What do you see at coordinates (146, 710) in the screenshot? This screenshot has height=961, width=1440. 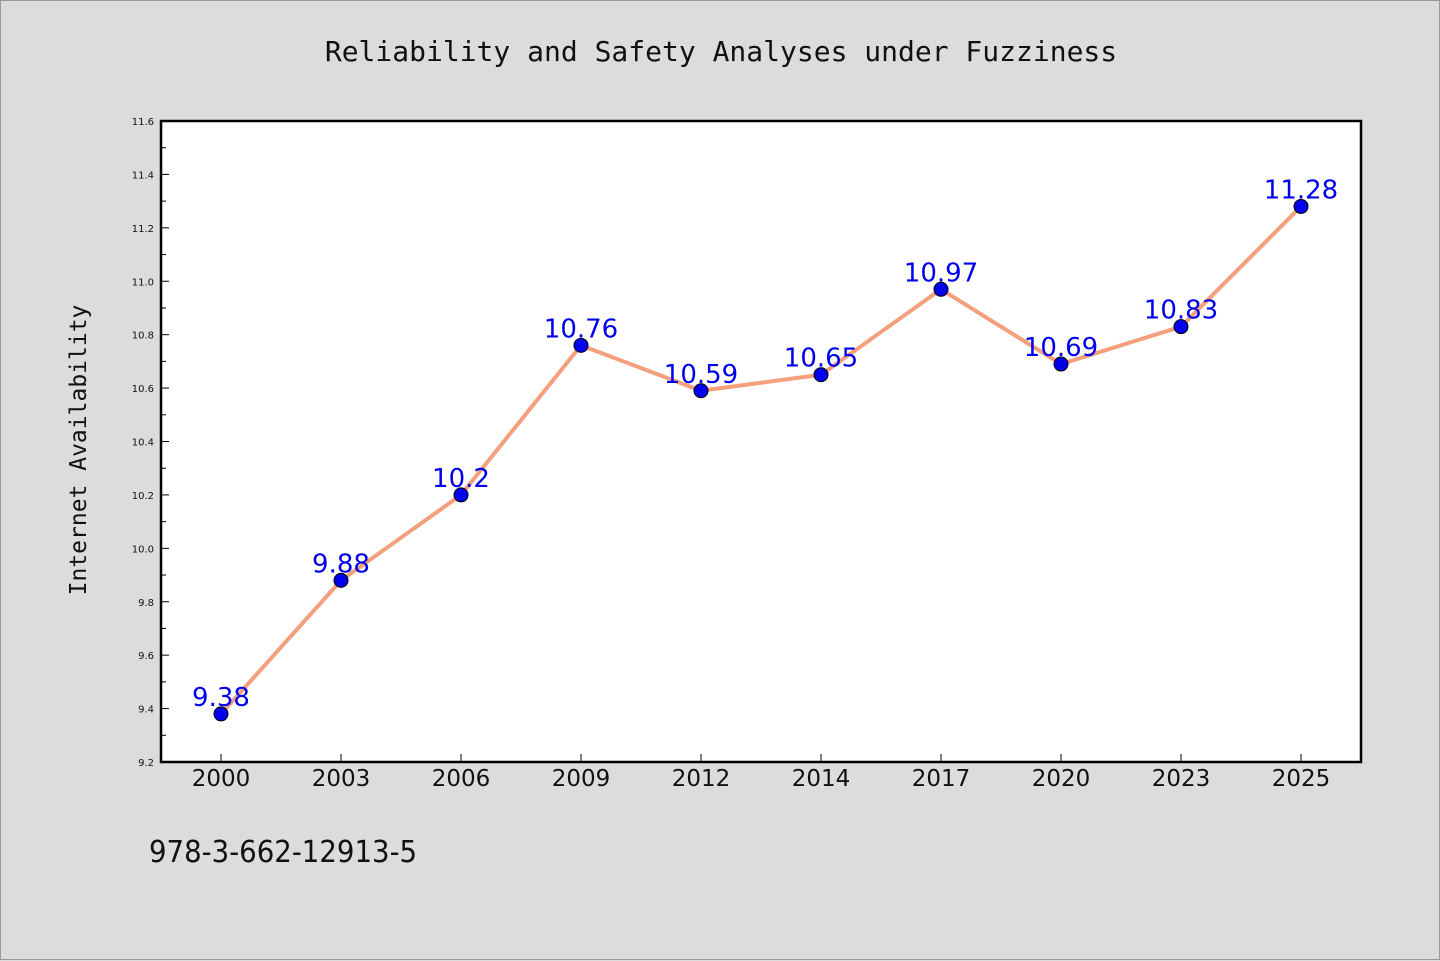 I see `y-tick-label: 9.4` at bounding box center [146, 710].